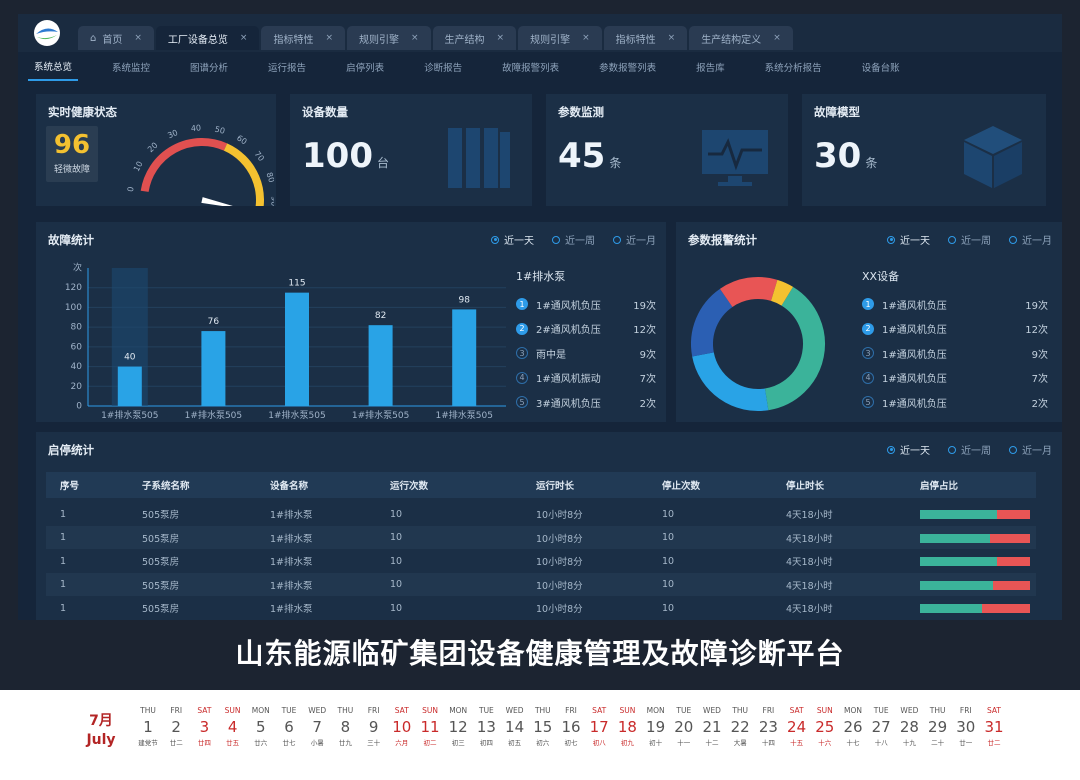 This screenshot has width=1080, height=780. What do you see at coordinates (138, 166) in the screenshot?
I see `gauge-tick-label: 10` at bounding box center [138, 166].